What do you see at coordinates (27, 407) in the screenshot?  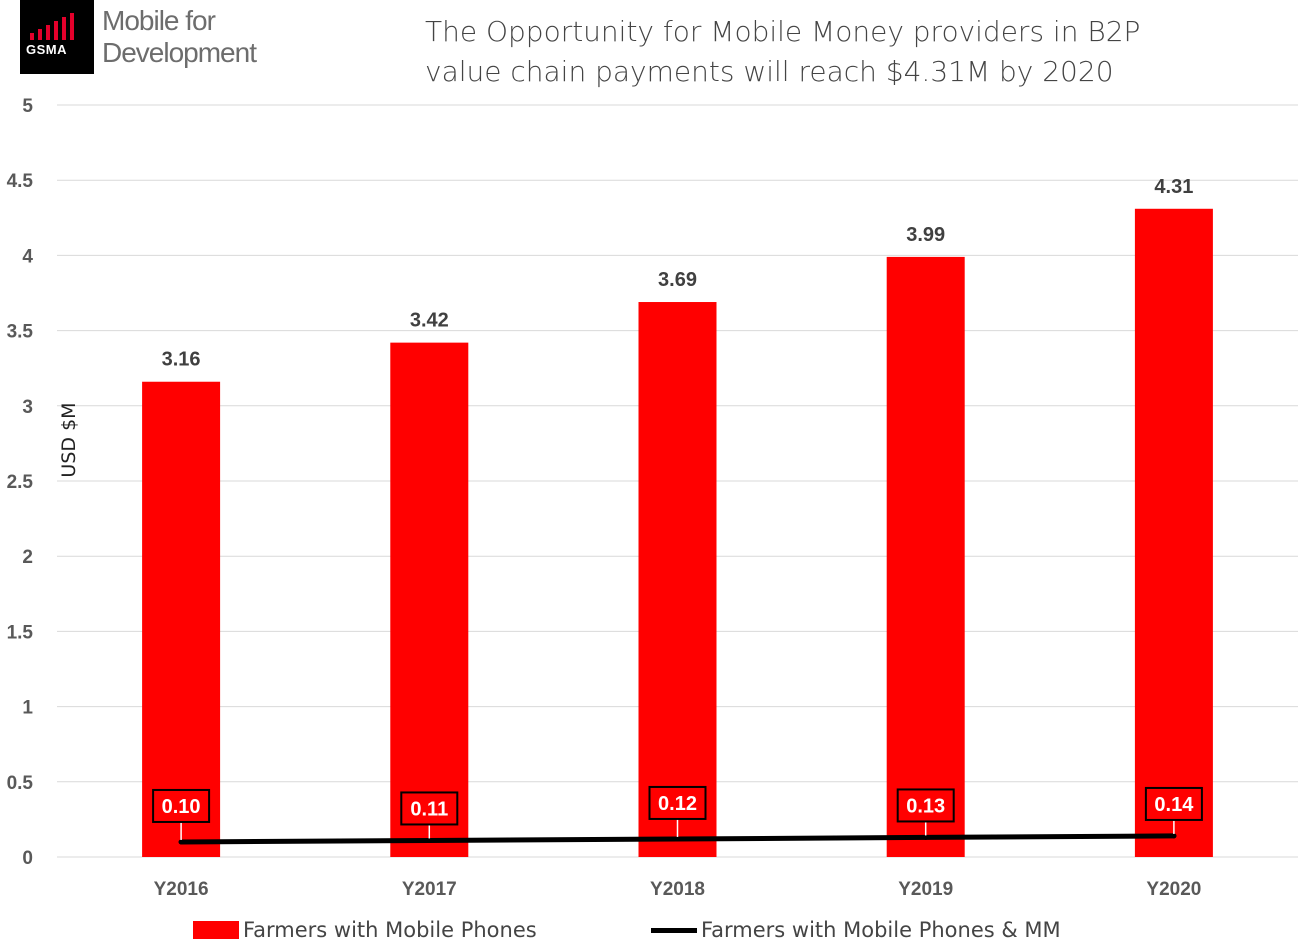 I see `y-tick-label: 3` at bounding box center [27, 407].